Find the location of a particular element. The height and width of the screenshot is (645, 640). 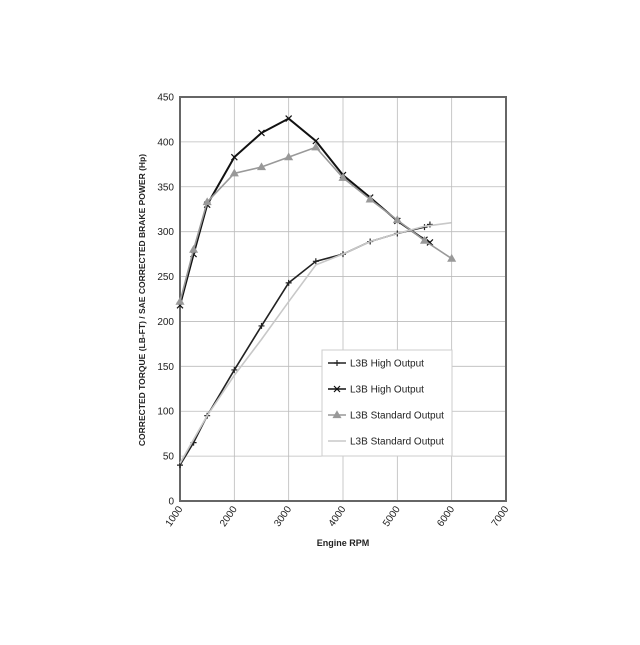

line is located at coordinates (316, 224).